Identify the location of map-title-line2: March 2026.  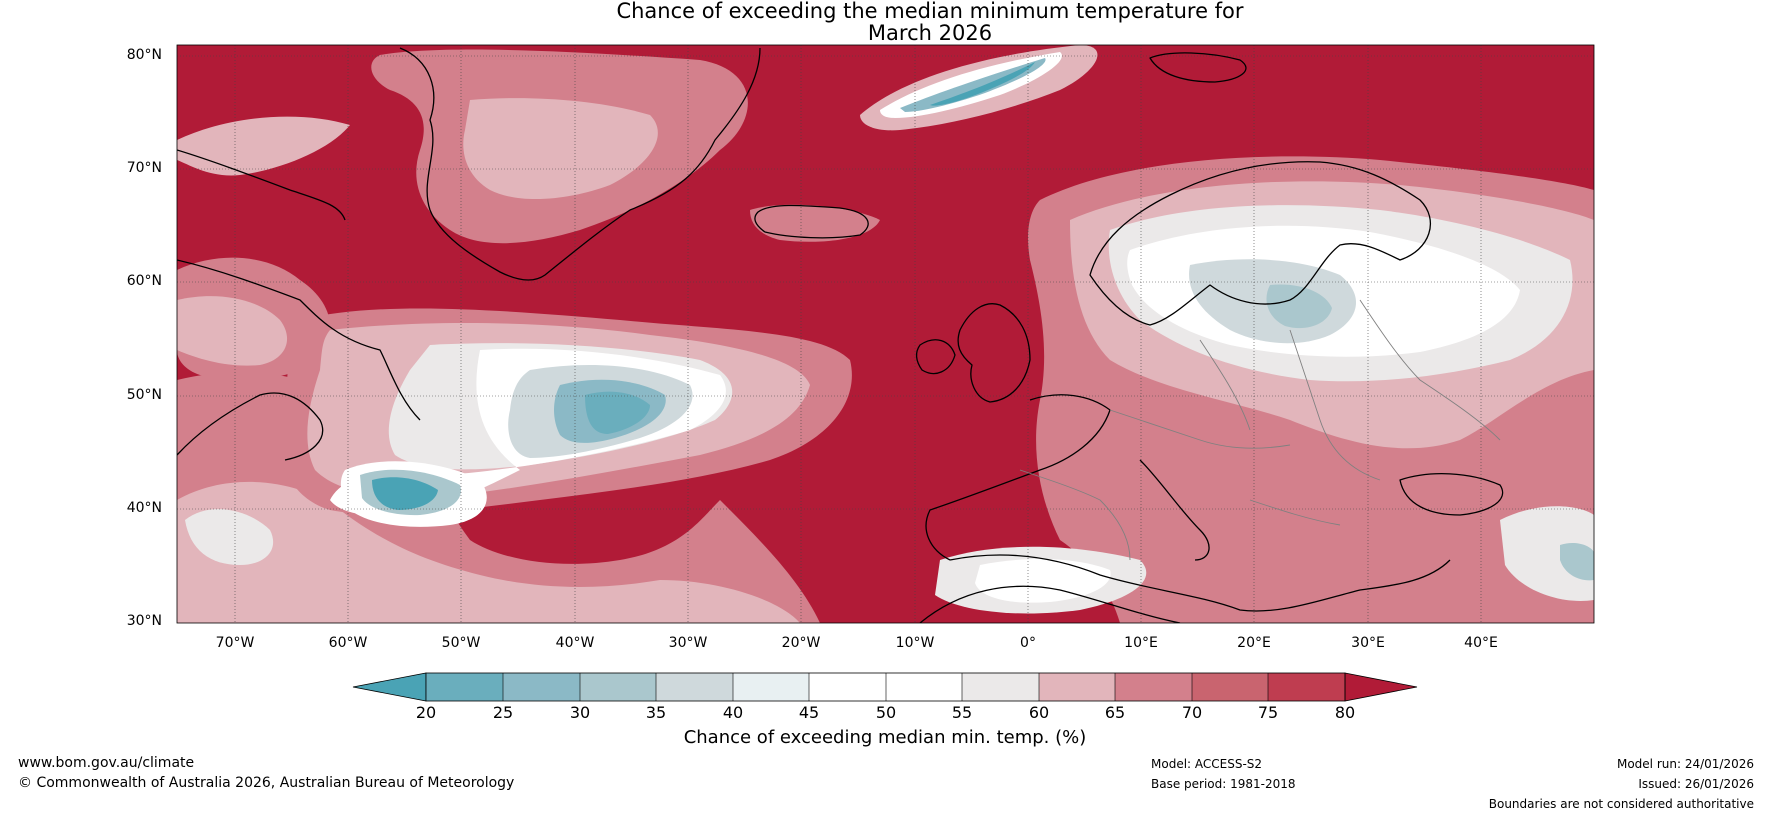
(930, 33).